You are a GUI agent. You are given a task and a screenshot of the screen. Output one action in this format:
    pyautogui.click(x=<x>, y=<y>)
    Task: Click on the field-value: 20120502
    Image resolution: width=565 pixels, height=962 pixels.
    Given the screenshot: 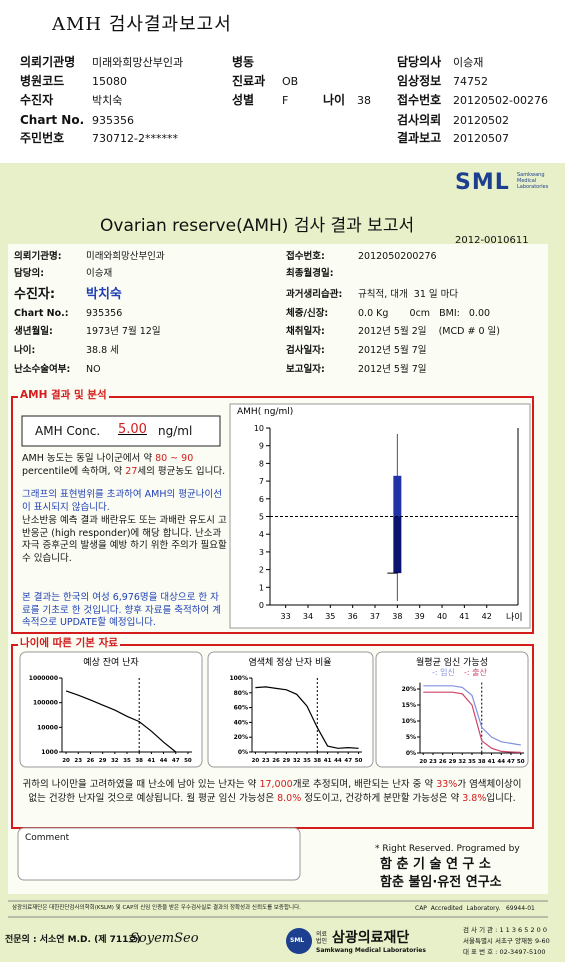 What is the action you would take?
    pyautogui.click(x=481, y=120)
    